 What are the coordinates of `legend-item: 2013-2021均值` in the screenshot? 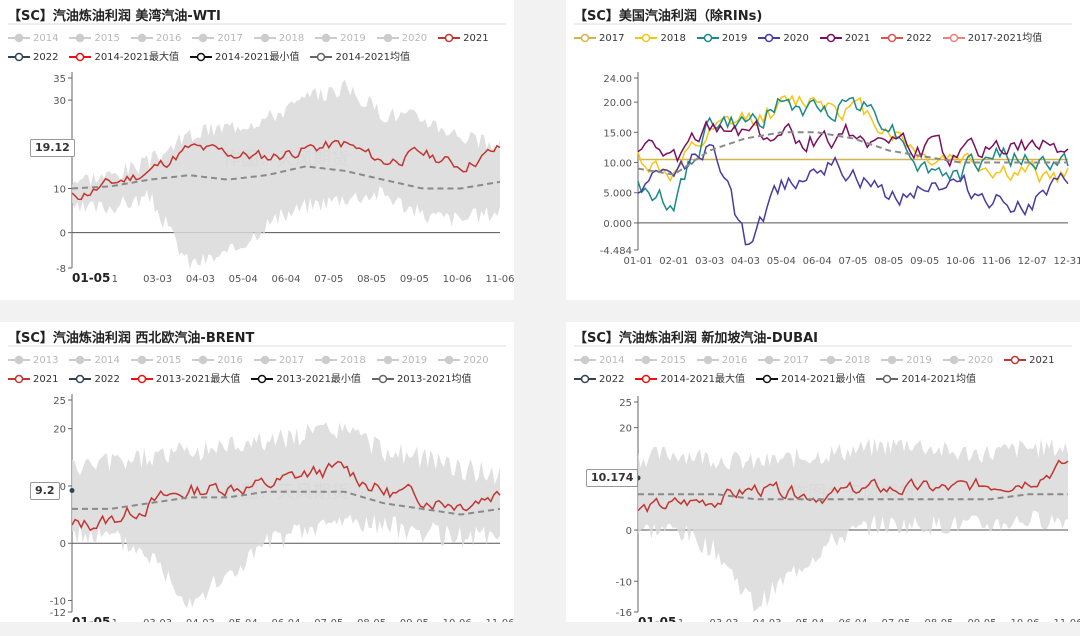 It's located at (421, 379).